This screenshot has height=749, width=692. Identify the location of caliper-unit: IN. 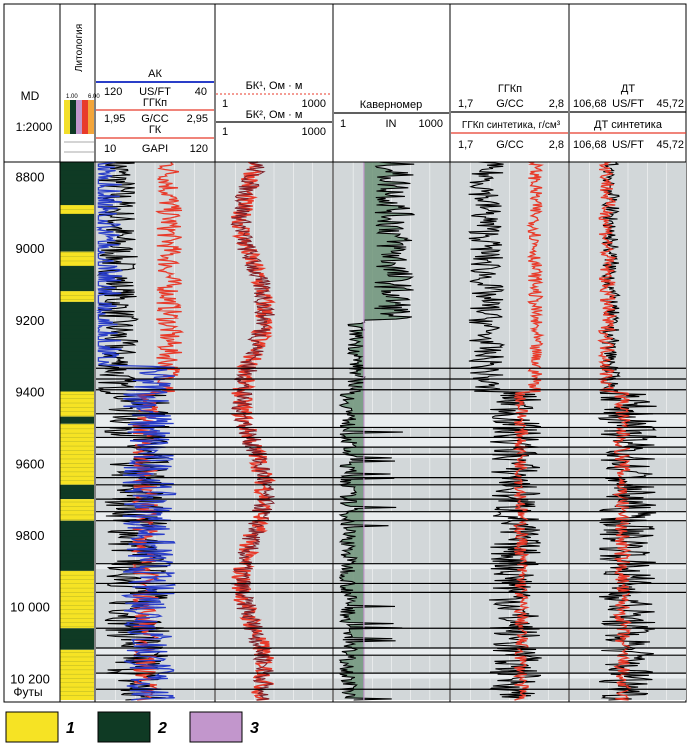
(391, 124).